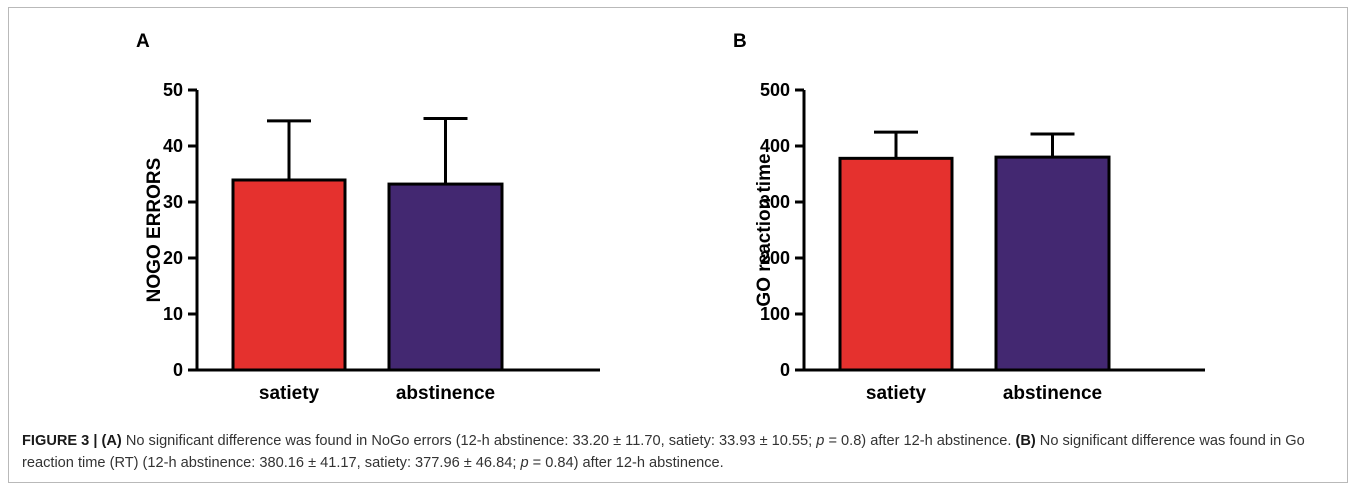 The width and height of the screenshot is (1358, 492). I want to click on caption-p-symbol: p, so click(820, 441).